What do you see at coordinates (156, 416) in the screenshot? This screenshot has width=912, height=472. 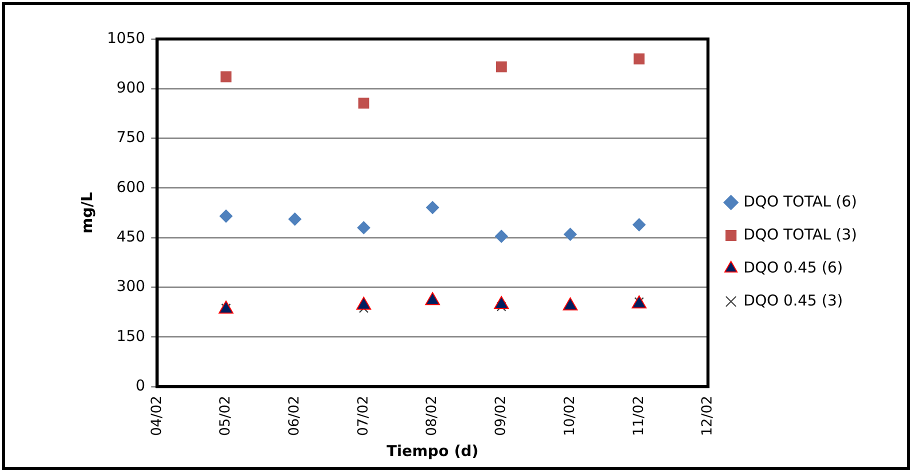 I see `x-tick-label: 04/02` at bounding box center [156, 416].